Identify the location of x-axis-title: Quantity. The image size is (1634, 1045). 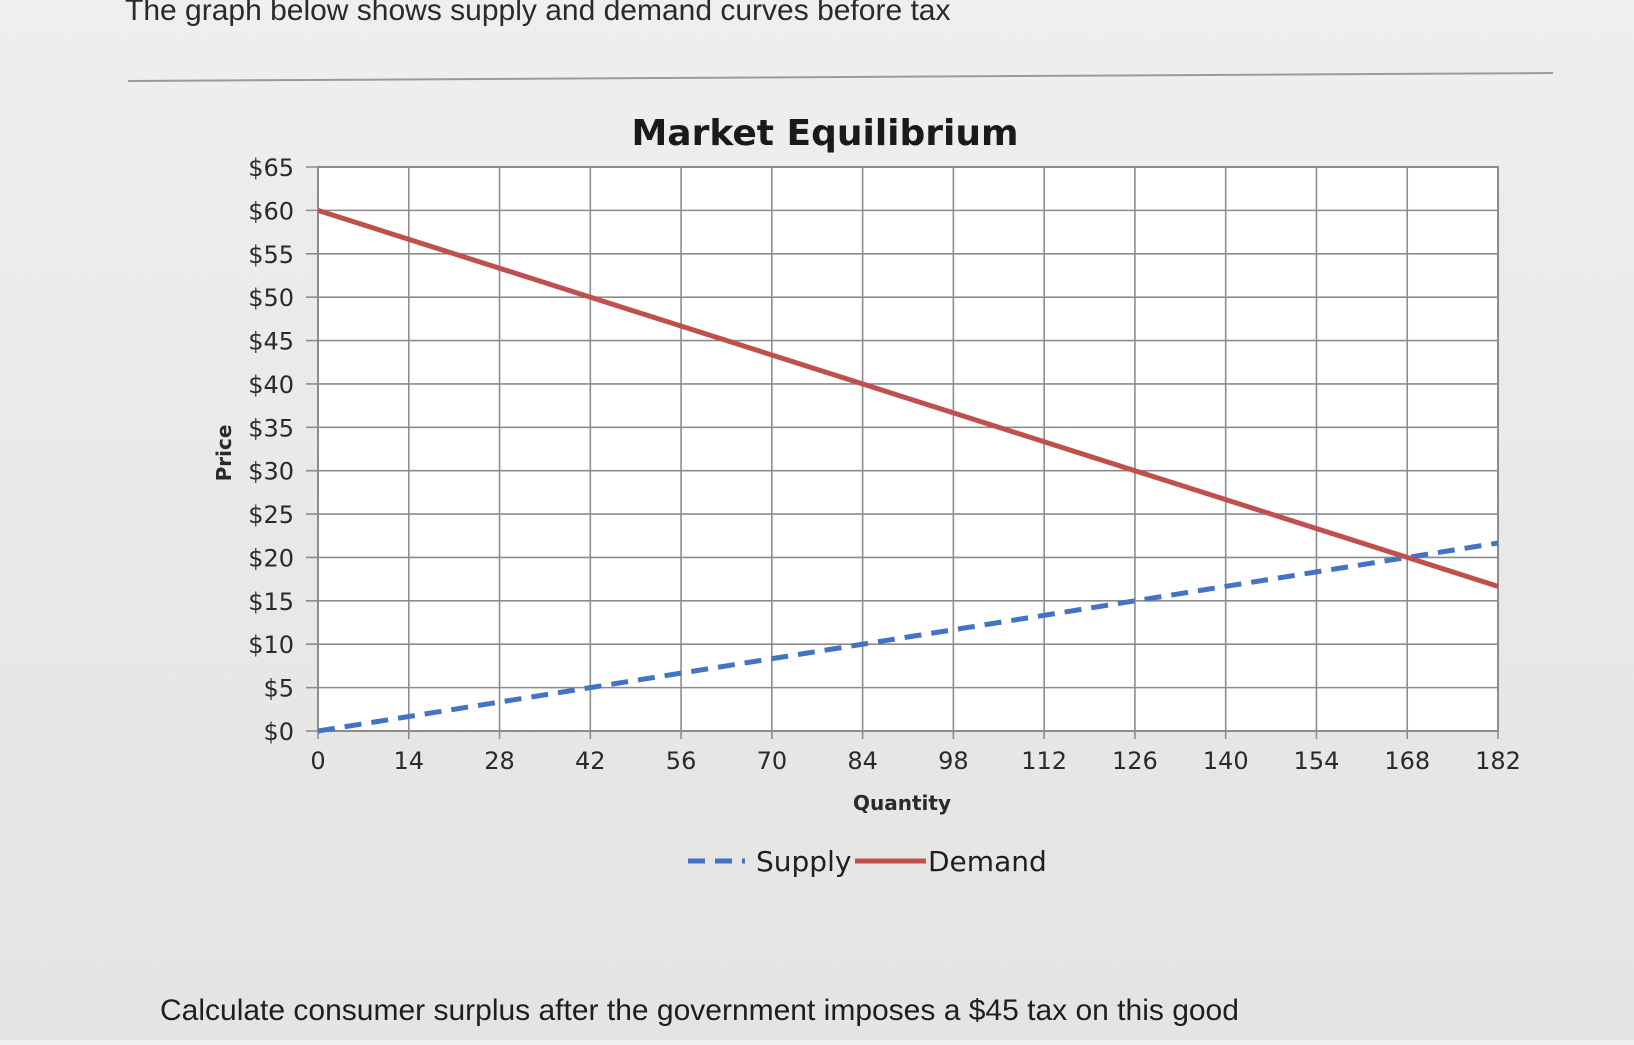
(902, 803).